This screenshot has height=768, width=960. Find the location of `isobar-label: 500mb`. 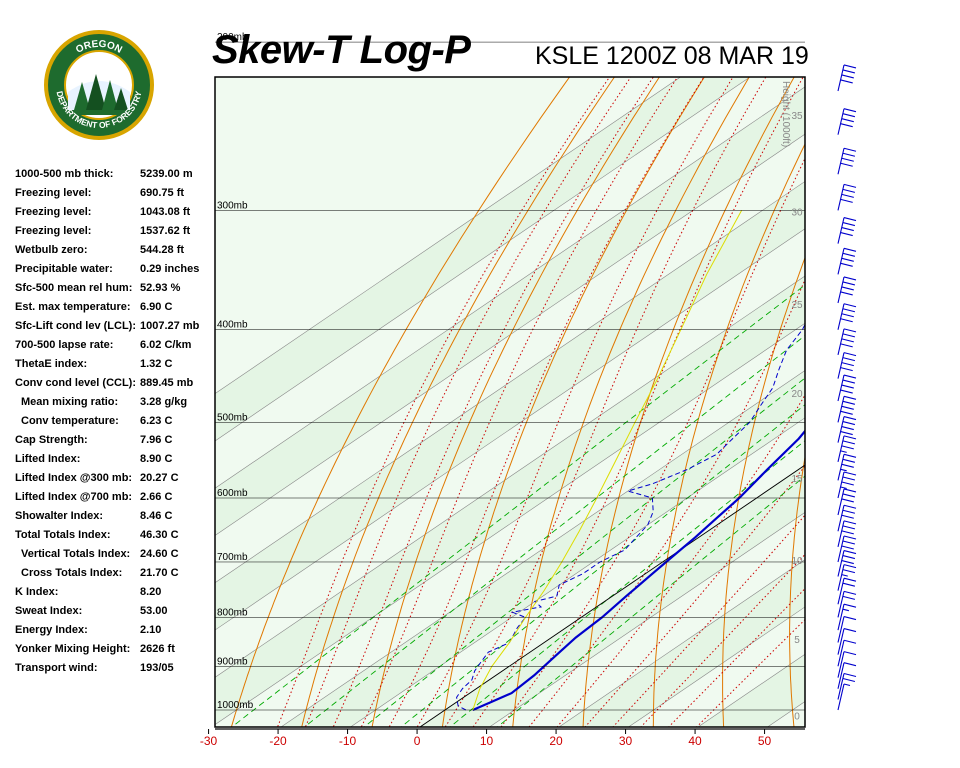

isobar-label: 500mb is located at coordinates (232, 417).